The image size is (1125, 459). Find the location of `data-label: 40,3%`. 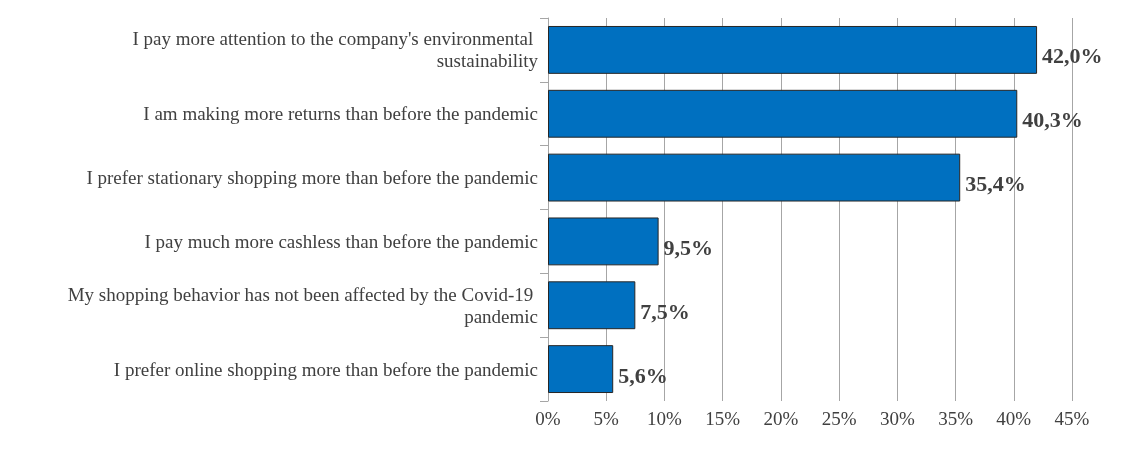

data-label: 40,3% is located at coordinates (1052, 120).